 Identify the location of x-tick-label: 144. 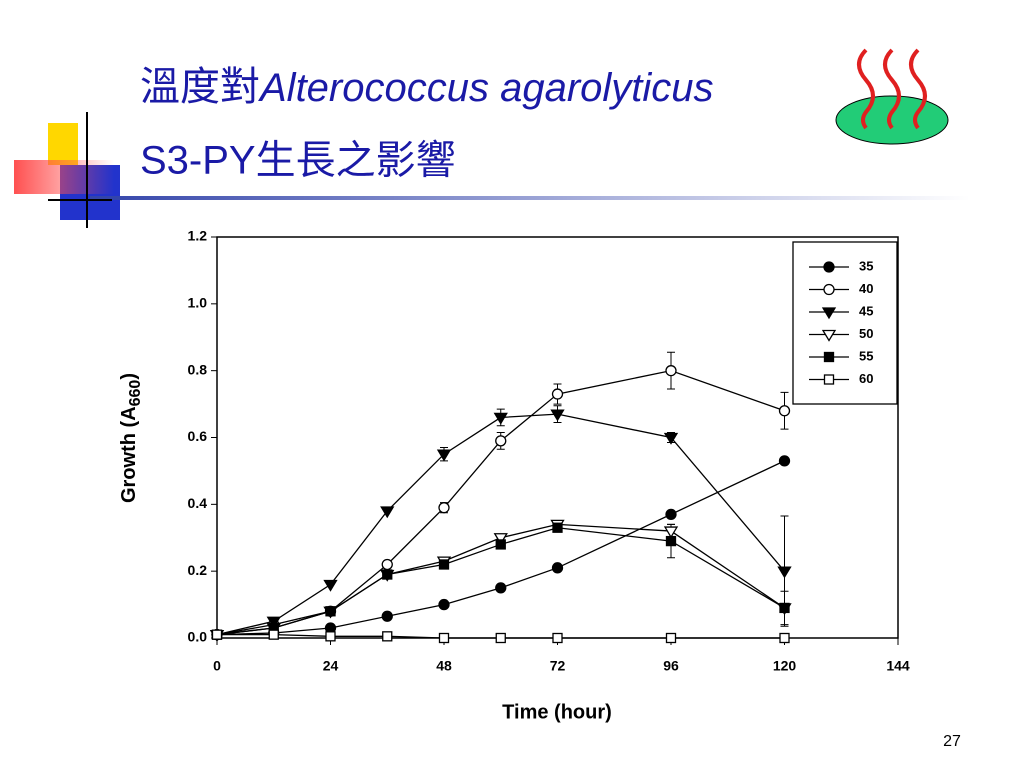
(898, 666).